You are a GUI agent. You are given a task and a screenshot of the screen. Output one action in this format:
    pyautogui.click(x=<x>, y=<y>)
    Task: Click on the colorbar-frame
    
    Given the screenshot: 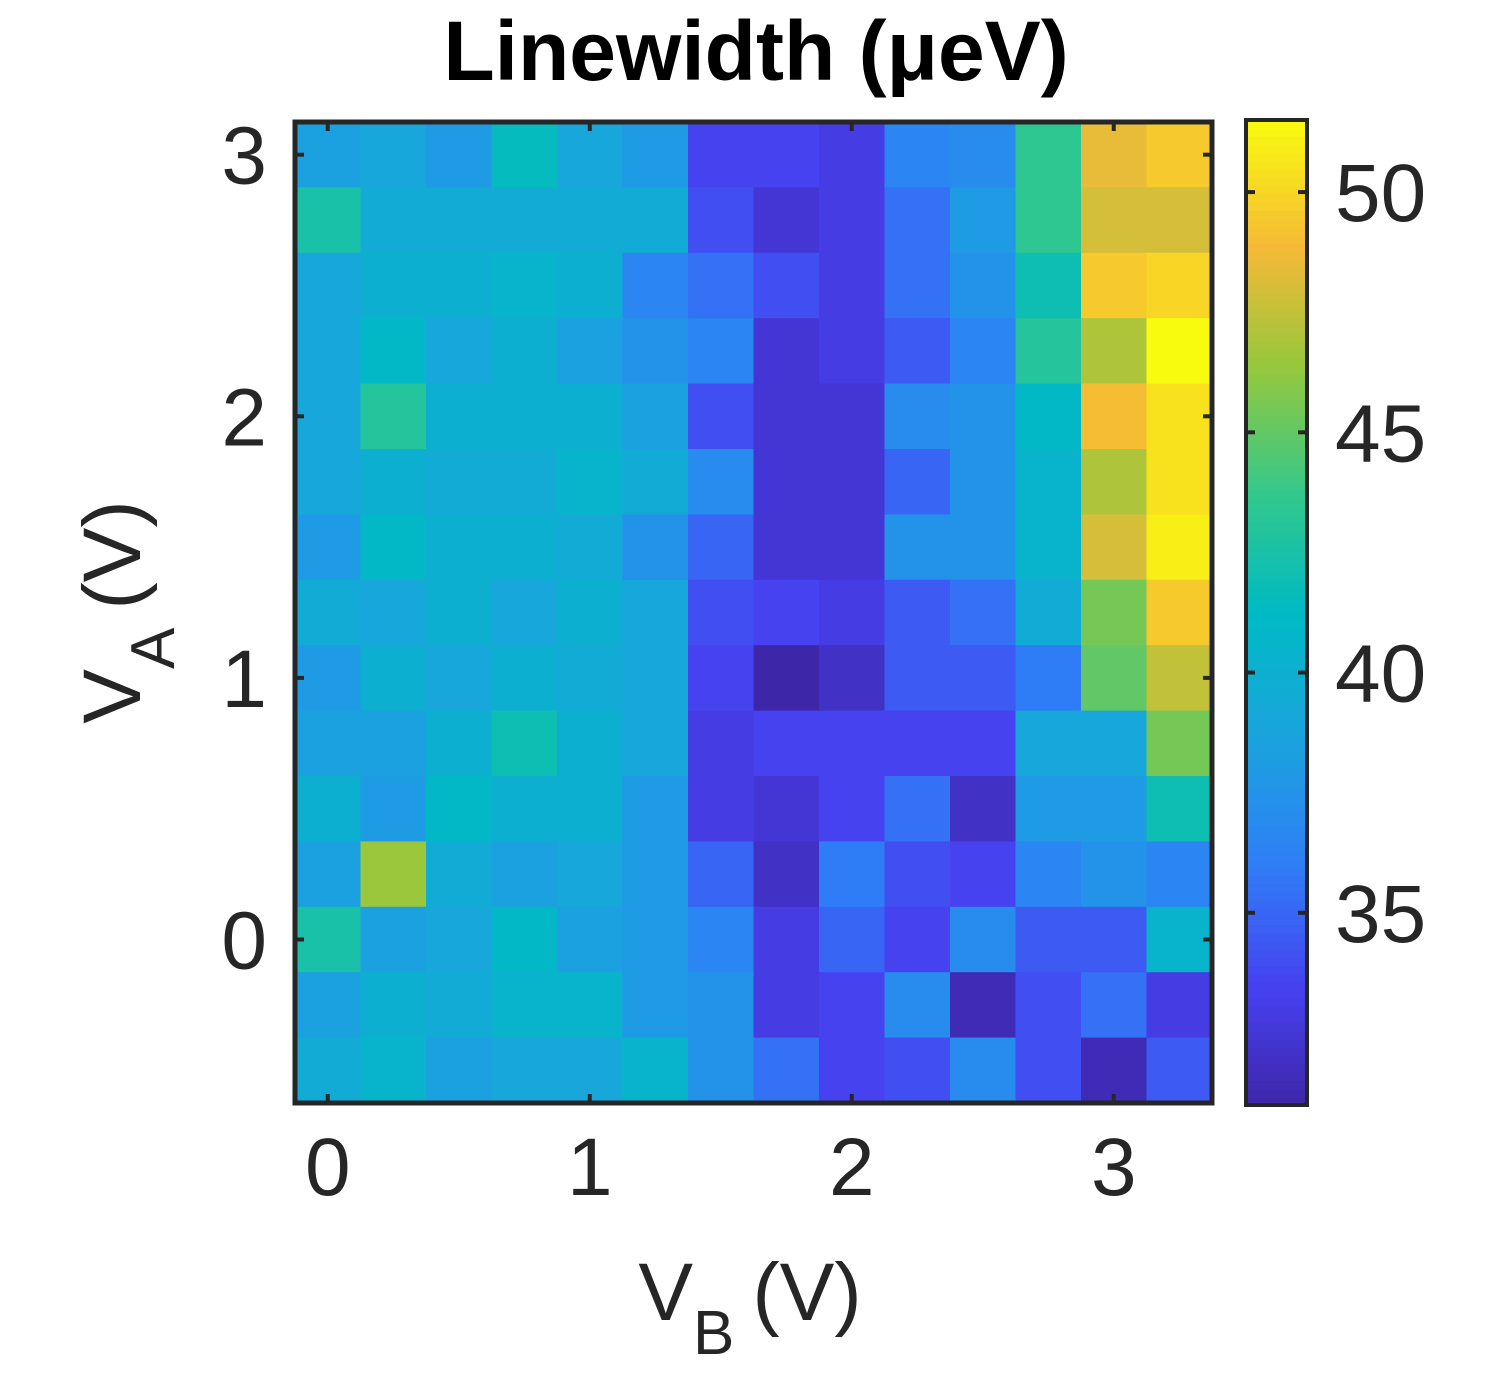 What is the action you would take?
    pyautogui.click(x=1276, y=612)
    